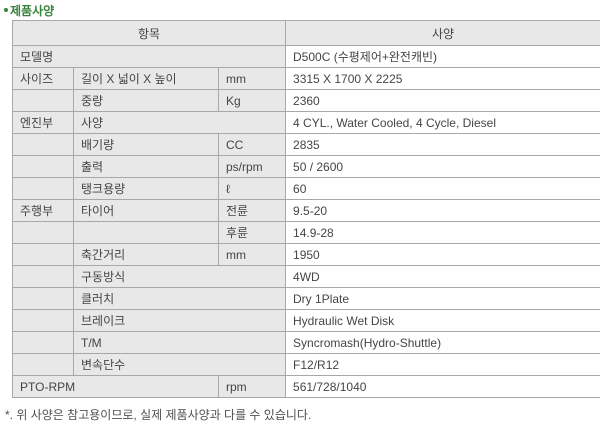 This screenshot has width=600, height=439. I want to click on table-row: 클러치 Dry 1Plate, so click(306, 298).